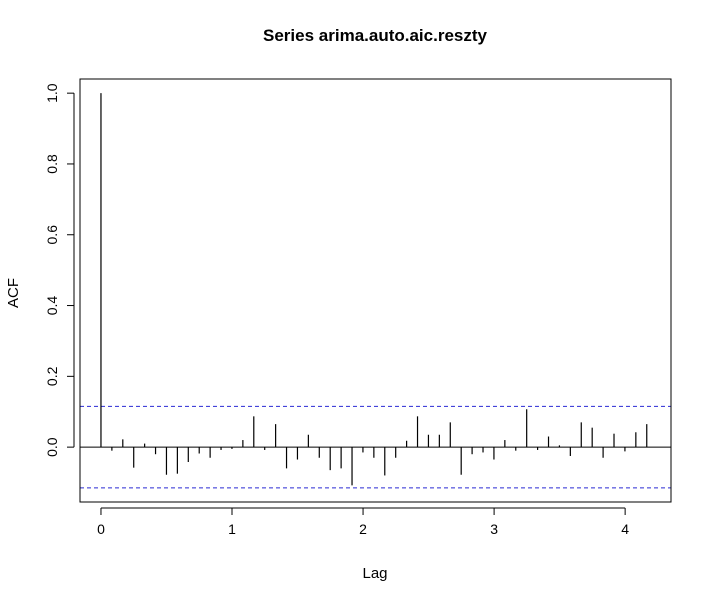 The image size is (712, 601). What do you see at coordinates (52, 235) in the screenshot?
I see `y-tick-label: 0.6` at bounding box center [52, 235].